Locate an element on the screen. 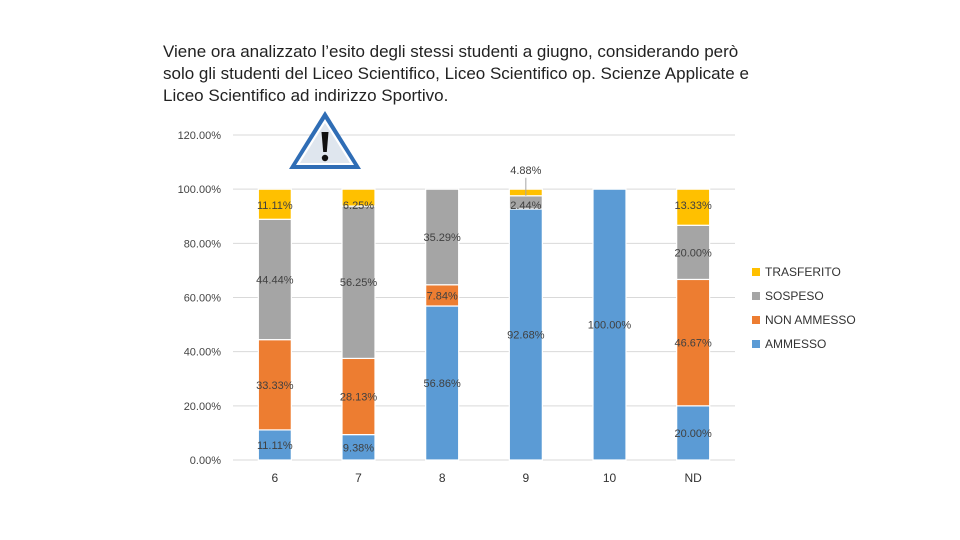 This screenshot has width=960, height=540. y-tick-label: 100.00% is located at coordinates (200, 190).